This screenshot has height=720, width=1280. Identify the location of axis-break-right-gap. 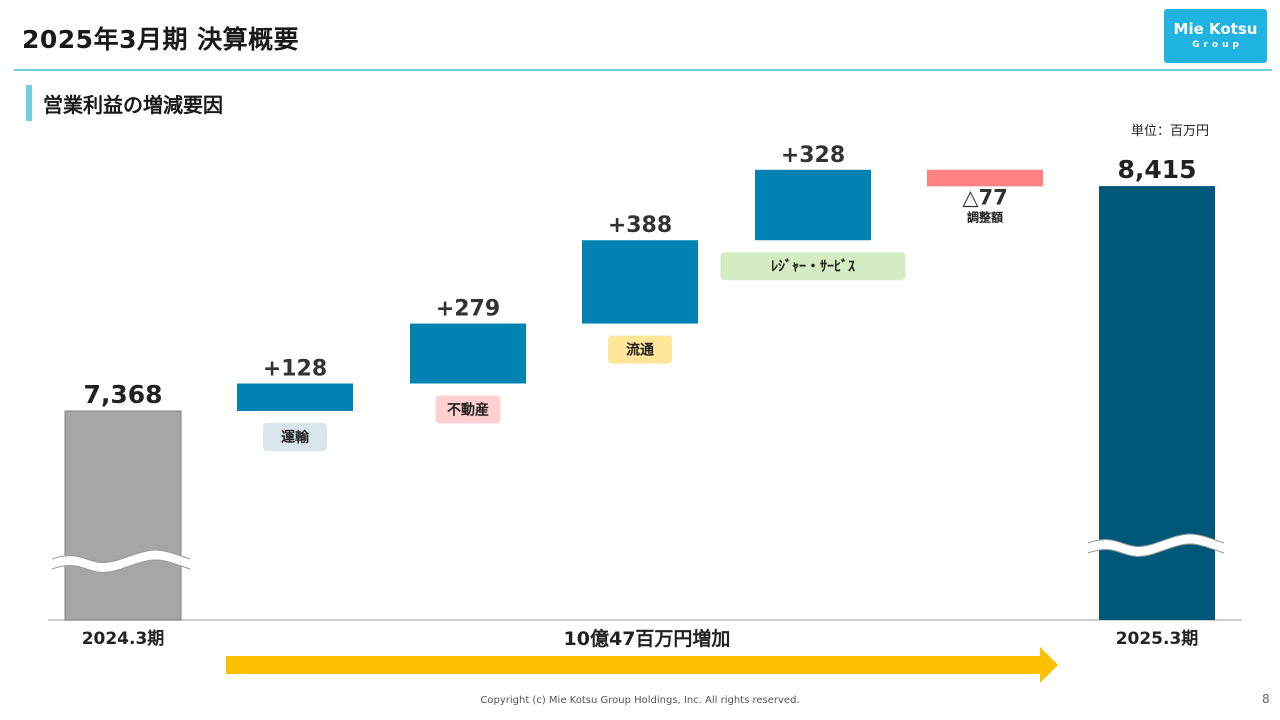
(1156, 545).